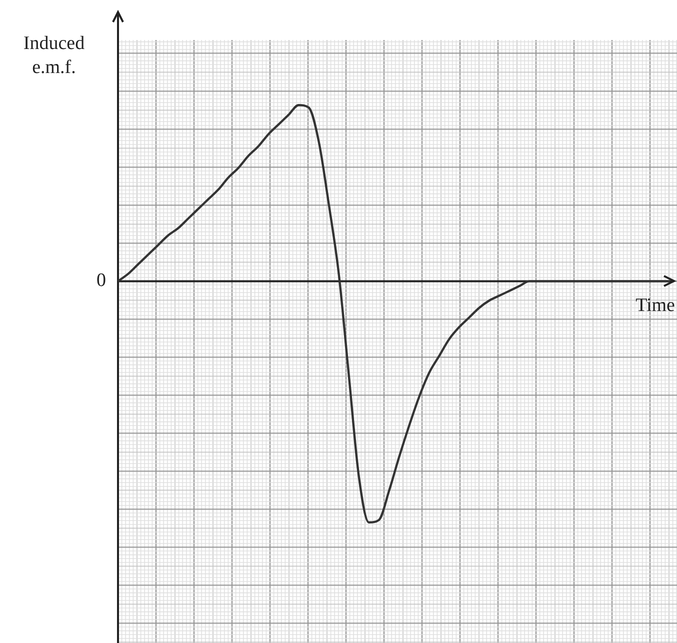 This screenshot has height=643, width=677. What do you see at coordinates (655, 306) in the screenshot?
I see `x-axis-title: Time` at bounding box center [655, 306].